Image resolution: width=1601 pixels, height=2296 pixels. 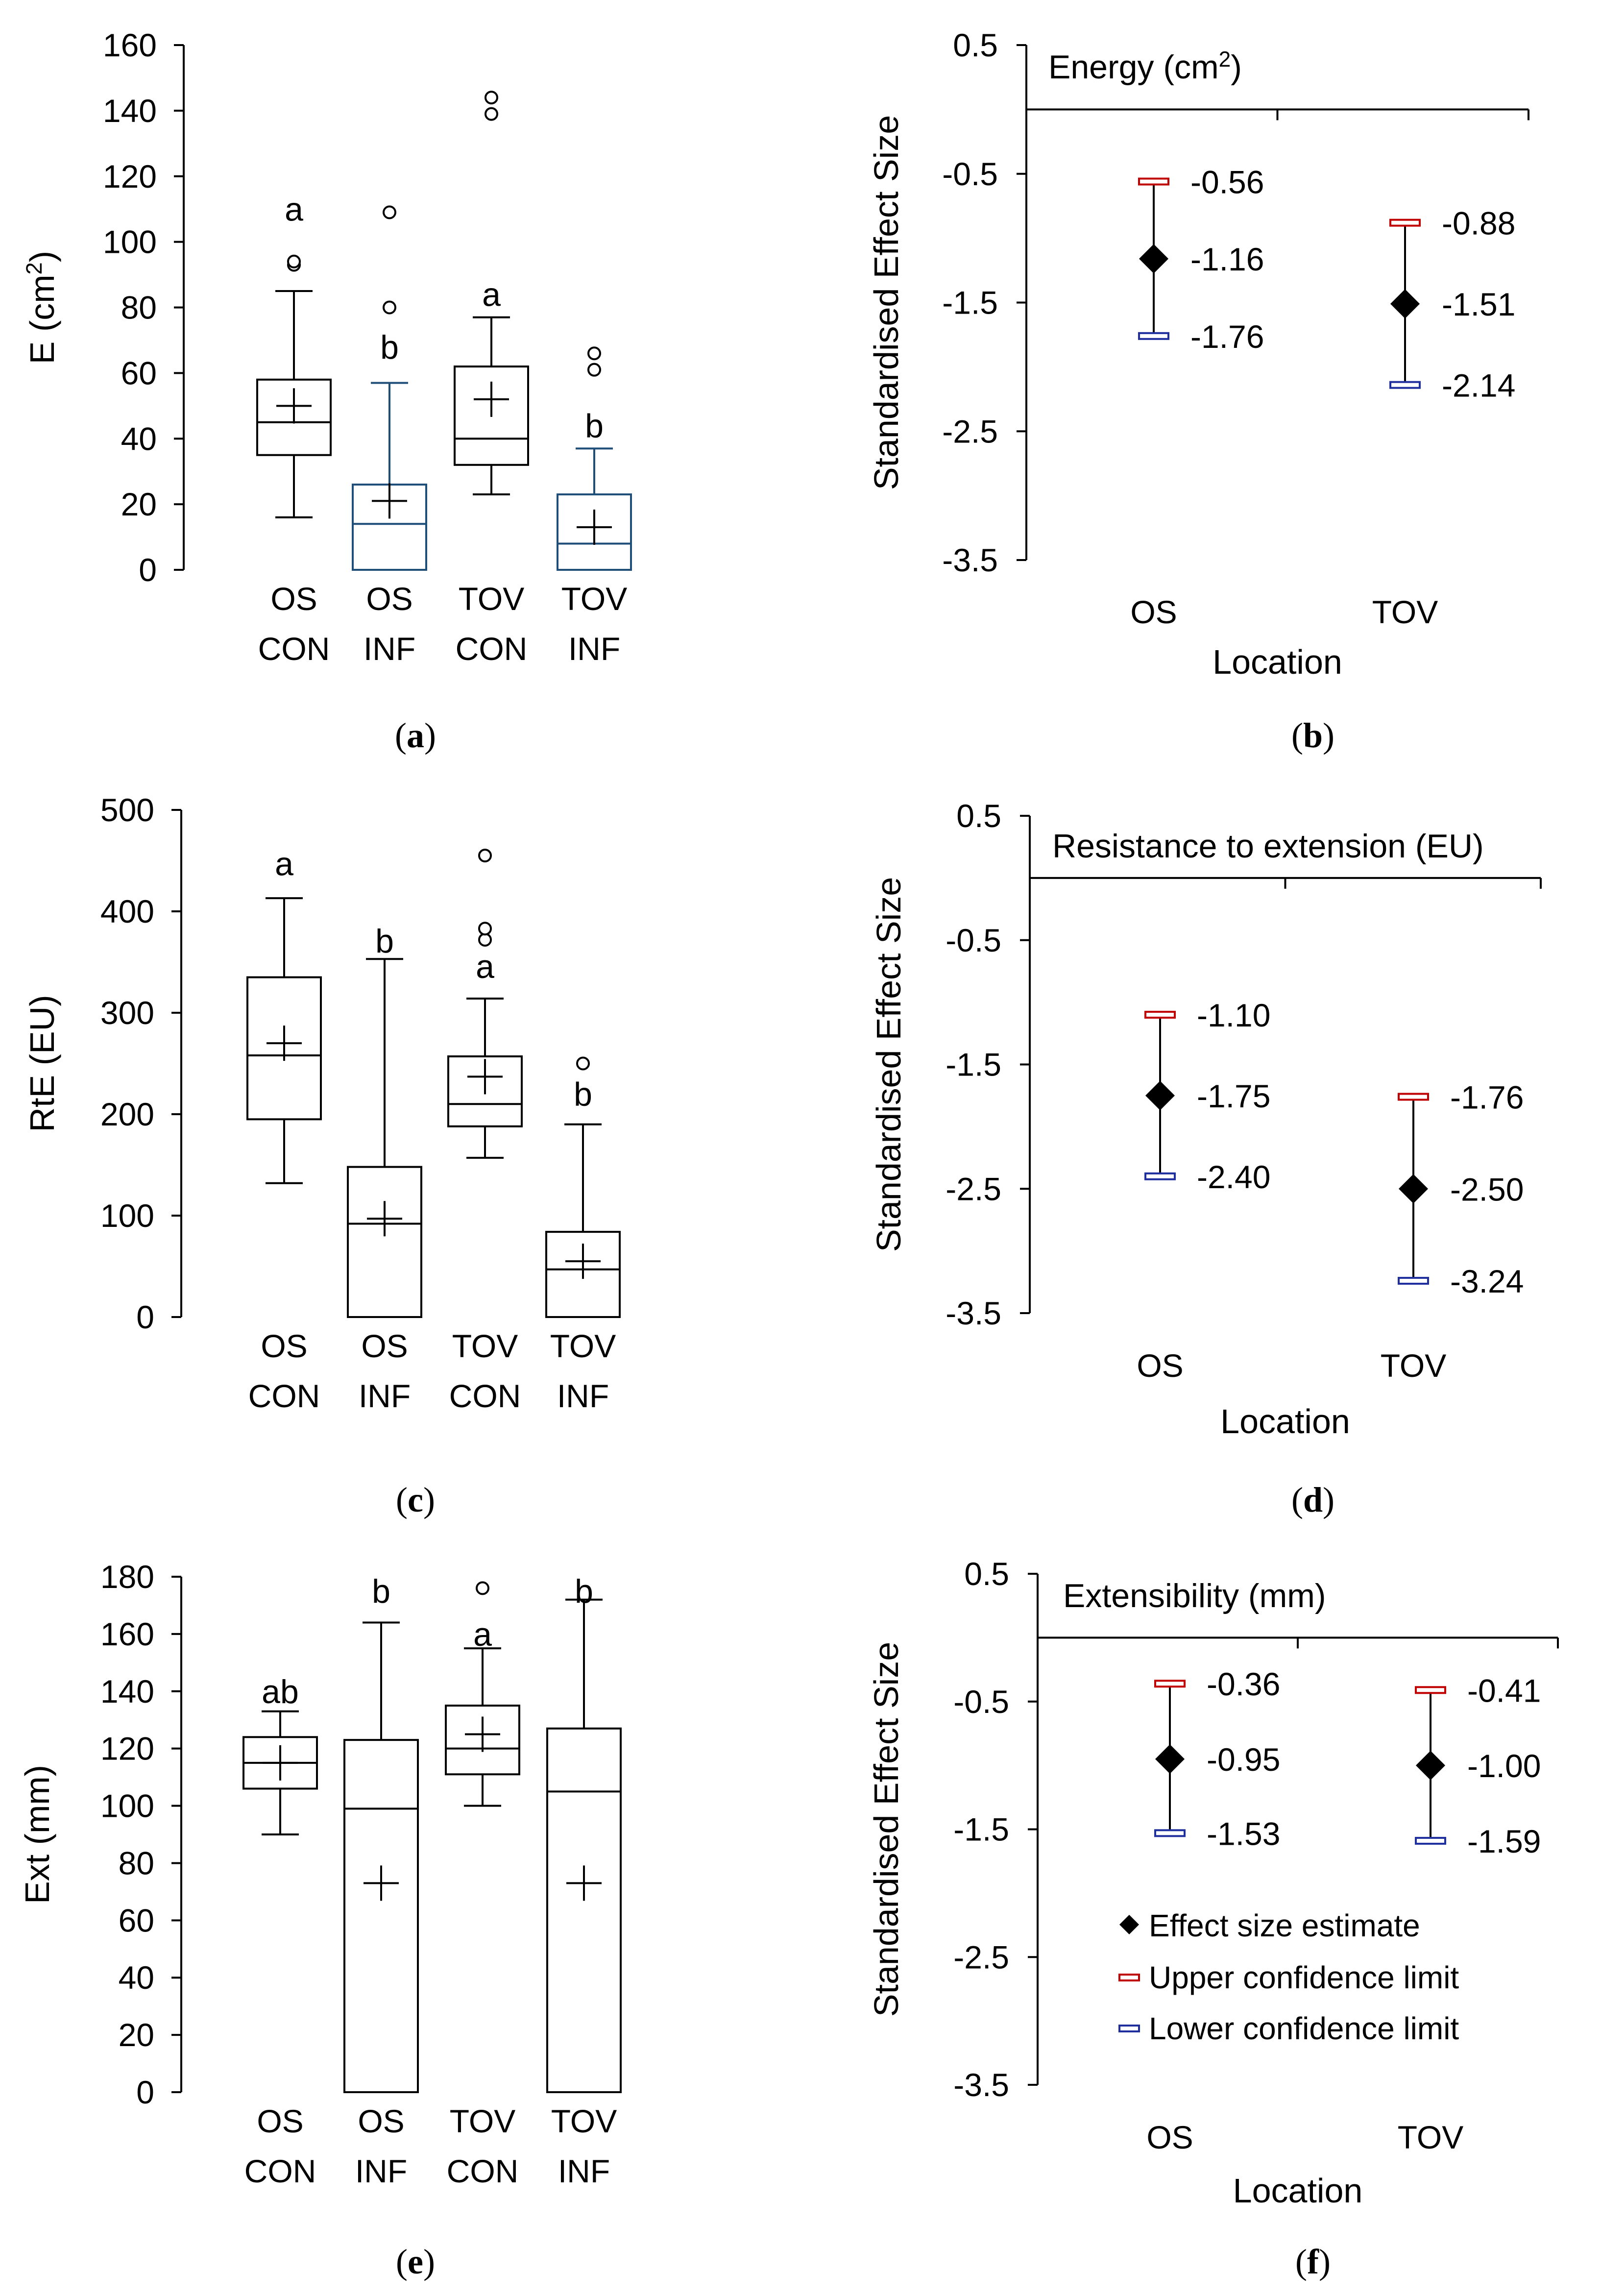 I want to click on panel-title: Energy (cm2), so click(x=1145, y=67).